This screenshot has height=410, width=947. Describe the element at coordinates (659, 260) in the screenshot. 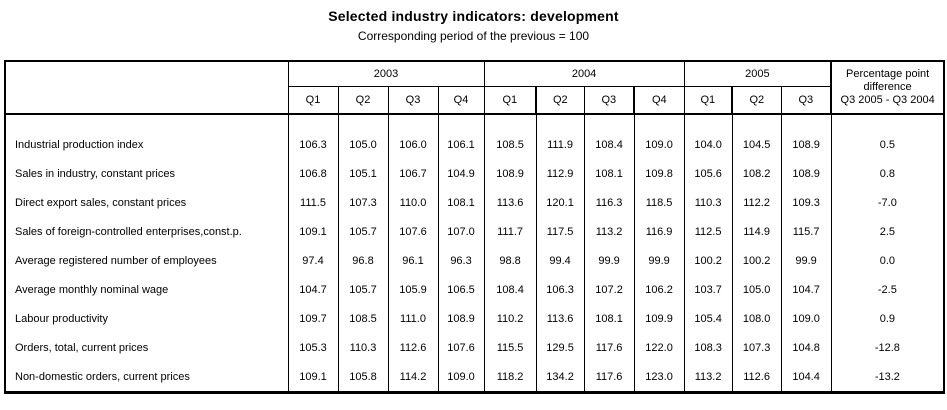

I see `value-cell: 99.9` at that location.